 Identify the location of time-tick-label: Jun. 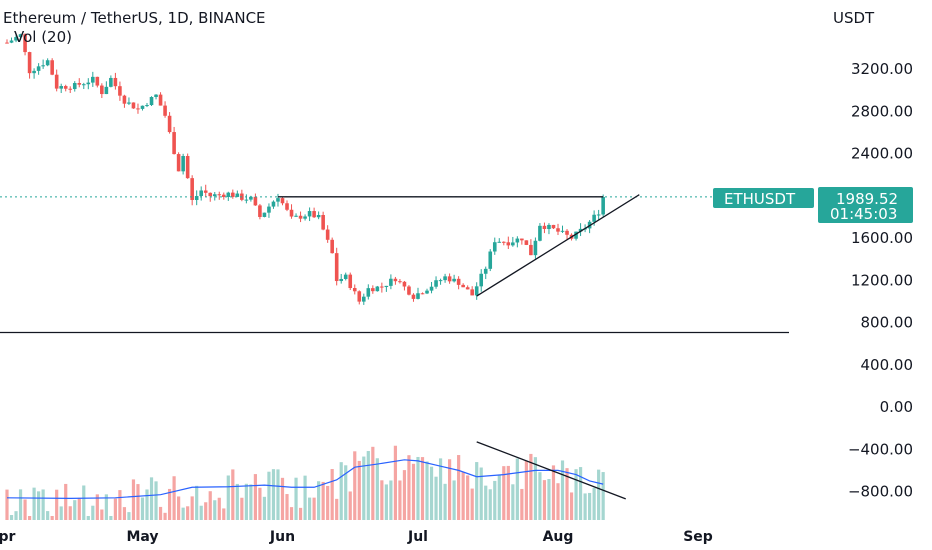
(282, 537).